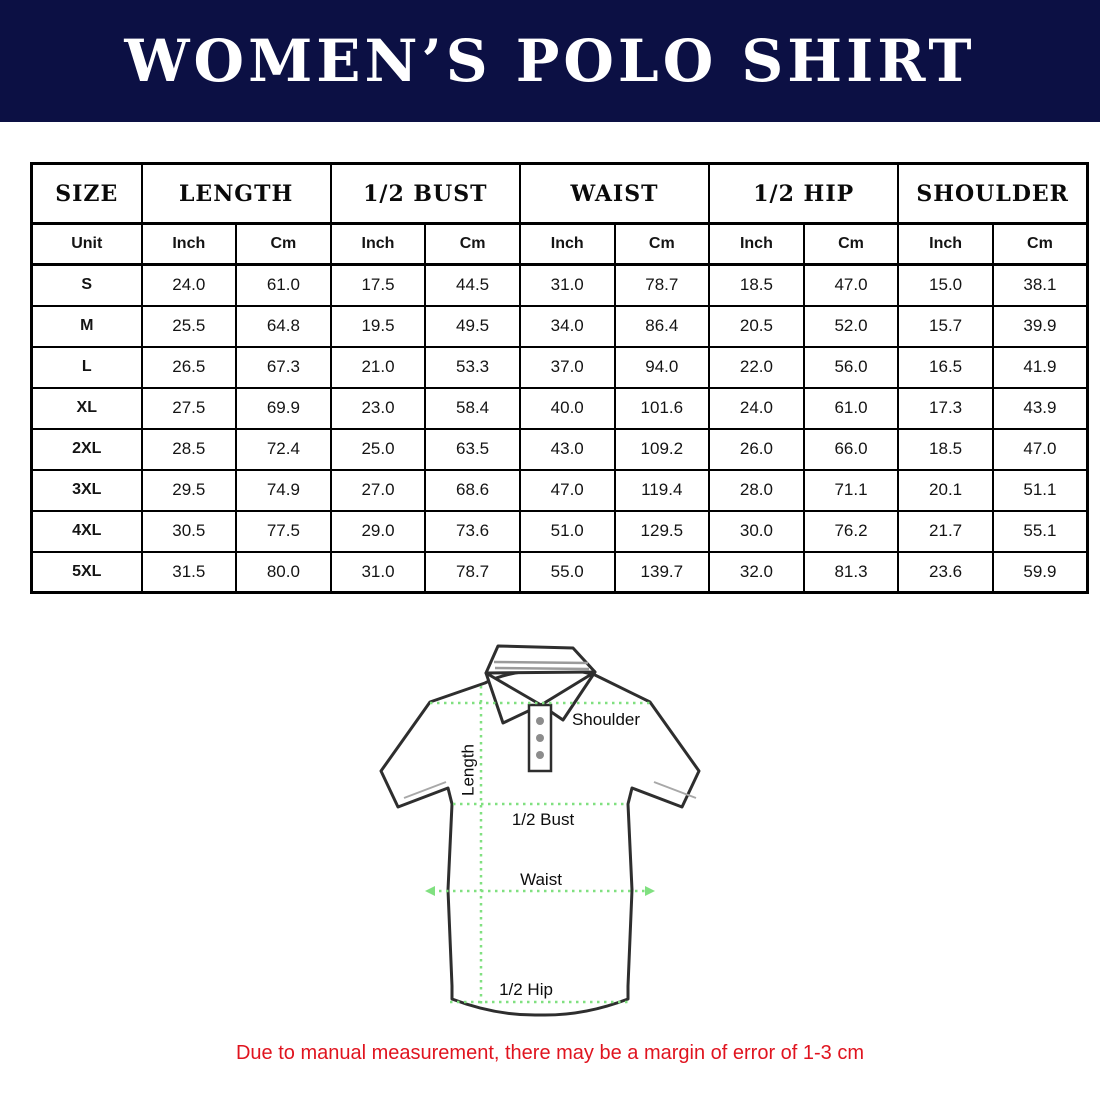 Image resolution: width=1100 pixels, height=1100 pixels. I want to click on measurement-cell: 19.5, so click(378, 326).